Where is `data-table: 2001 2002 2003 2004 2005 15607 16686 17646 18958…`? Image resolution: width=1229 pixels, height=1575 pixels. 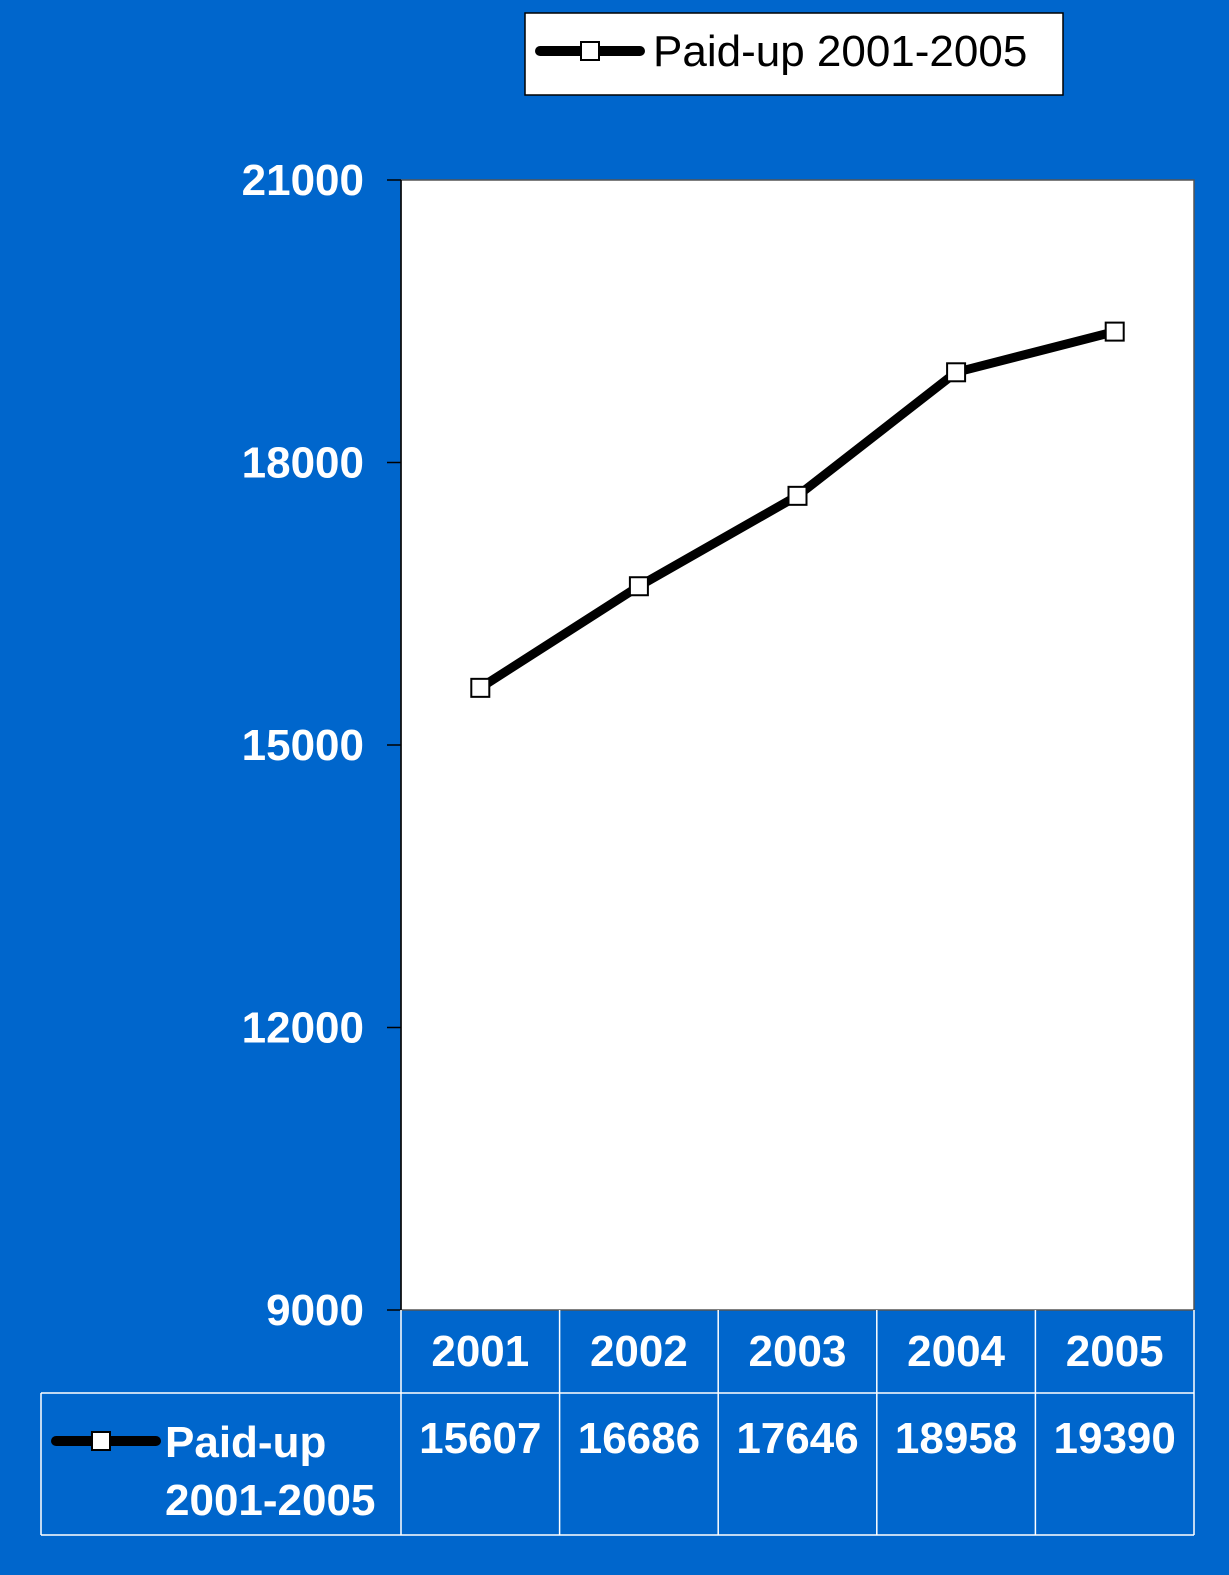
data-table: 2001 2002 2003 2004 2005 15607 16686 17646 18958… is located at coordinates (617, 1423).